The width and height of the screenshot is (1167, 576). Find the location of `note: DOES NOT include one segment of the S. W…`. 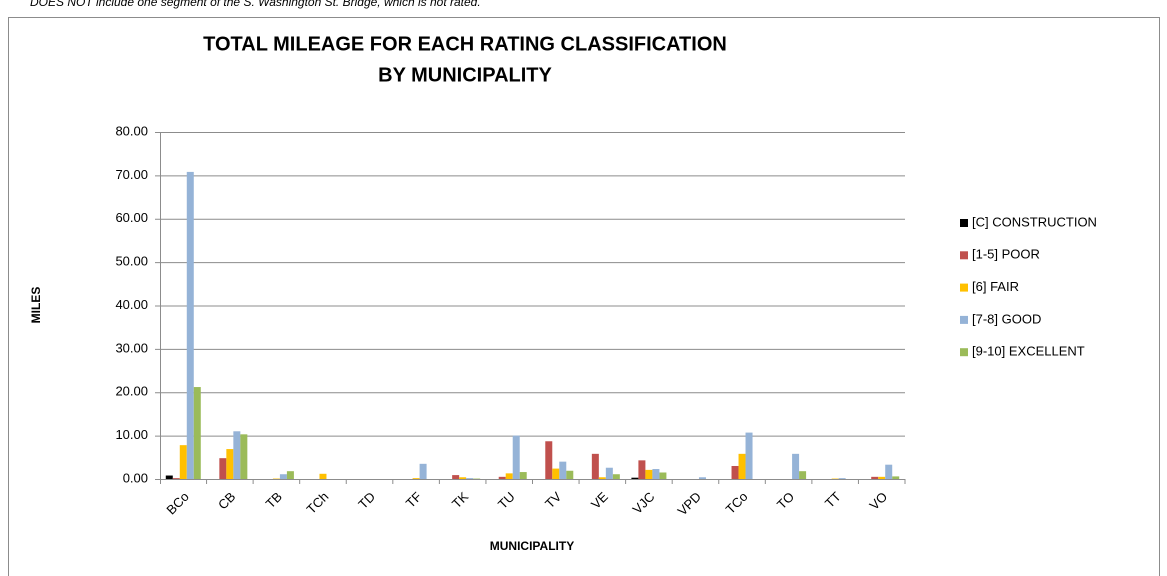

note: DOES NOT include one segment of the S. W… is located at coordinates (255, 4).